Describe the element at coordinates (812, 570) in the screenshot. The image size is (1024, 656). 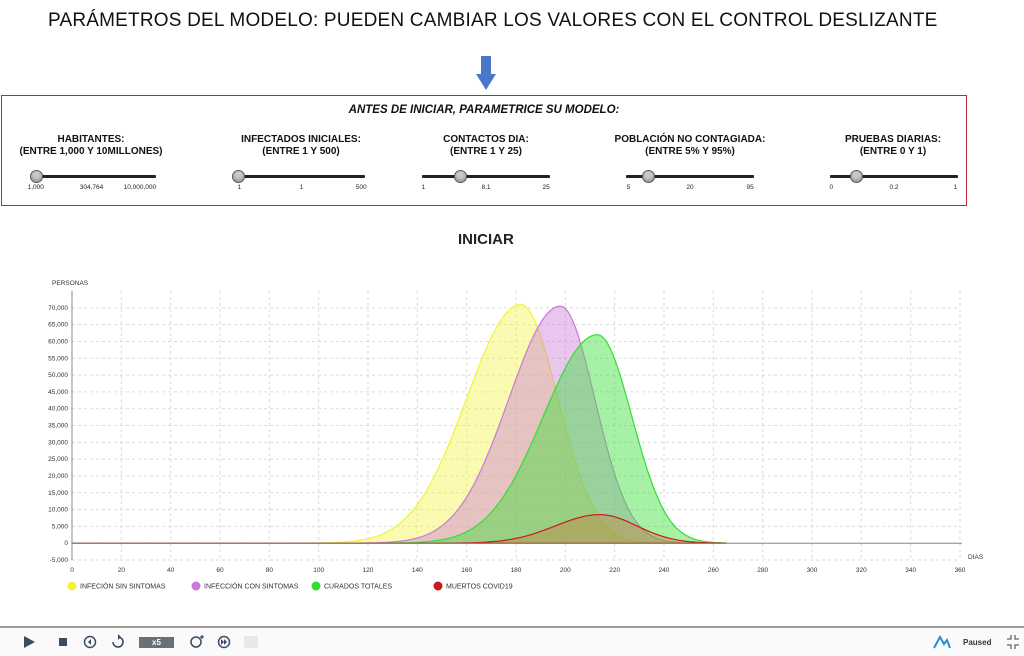
I see `x-tick-label: 300` at that location.